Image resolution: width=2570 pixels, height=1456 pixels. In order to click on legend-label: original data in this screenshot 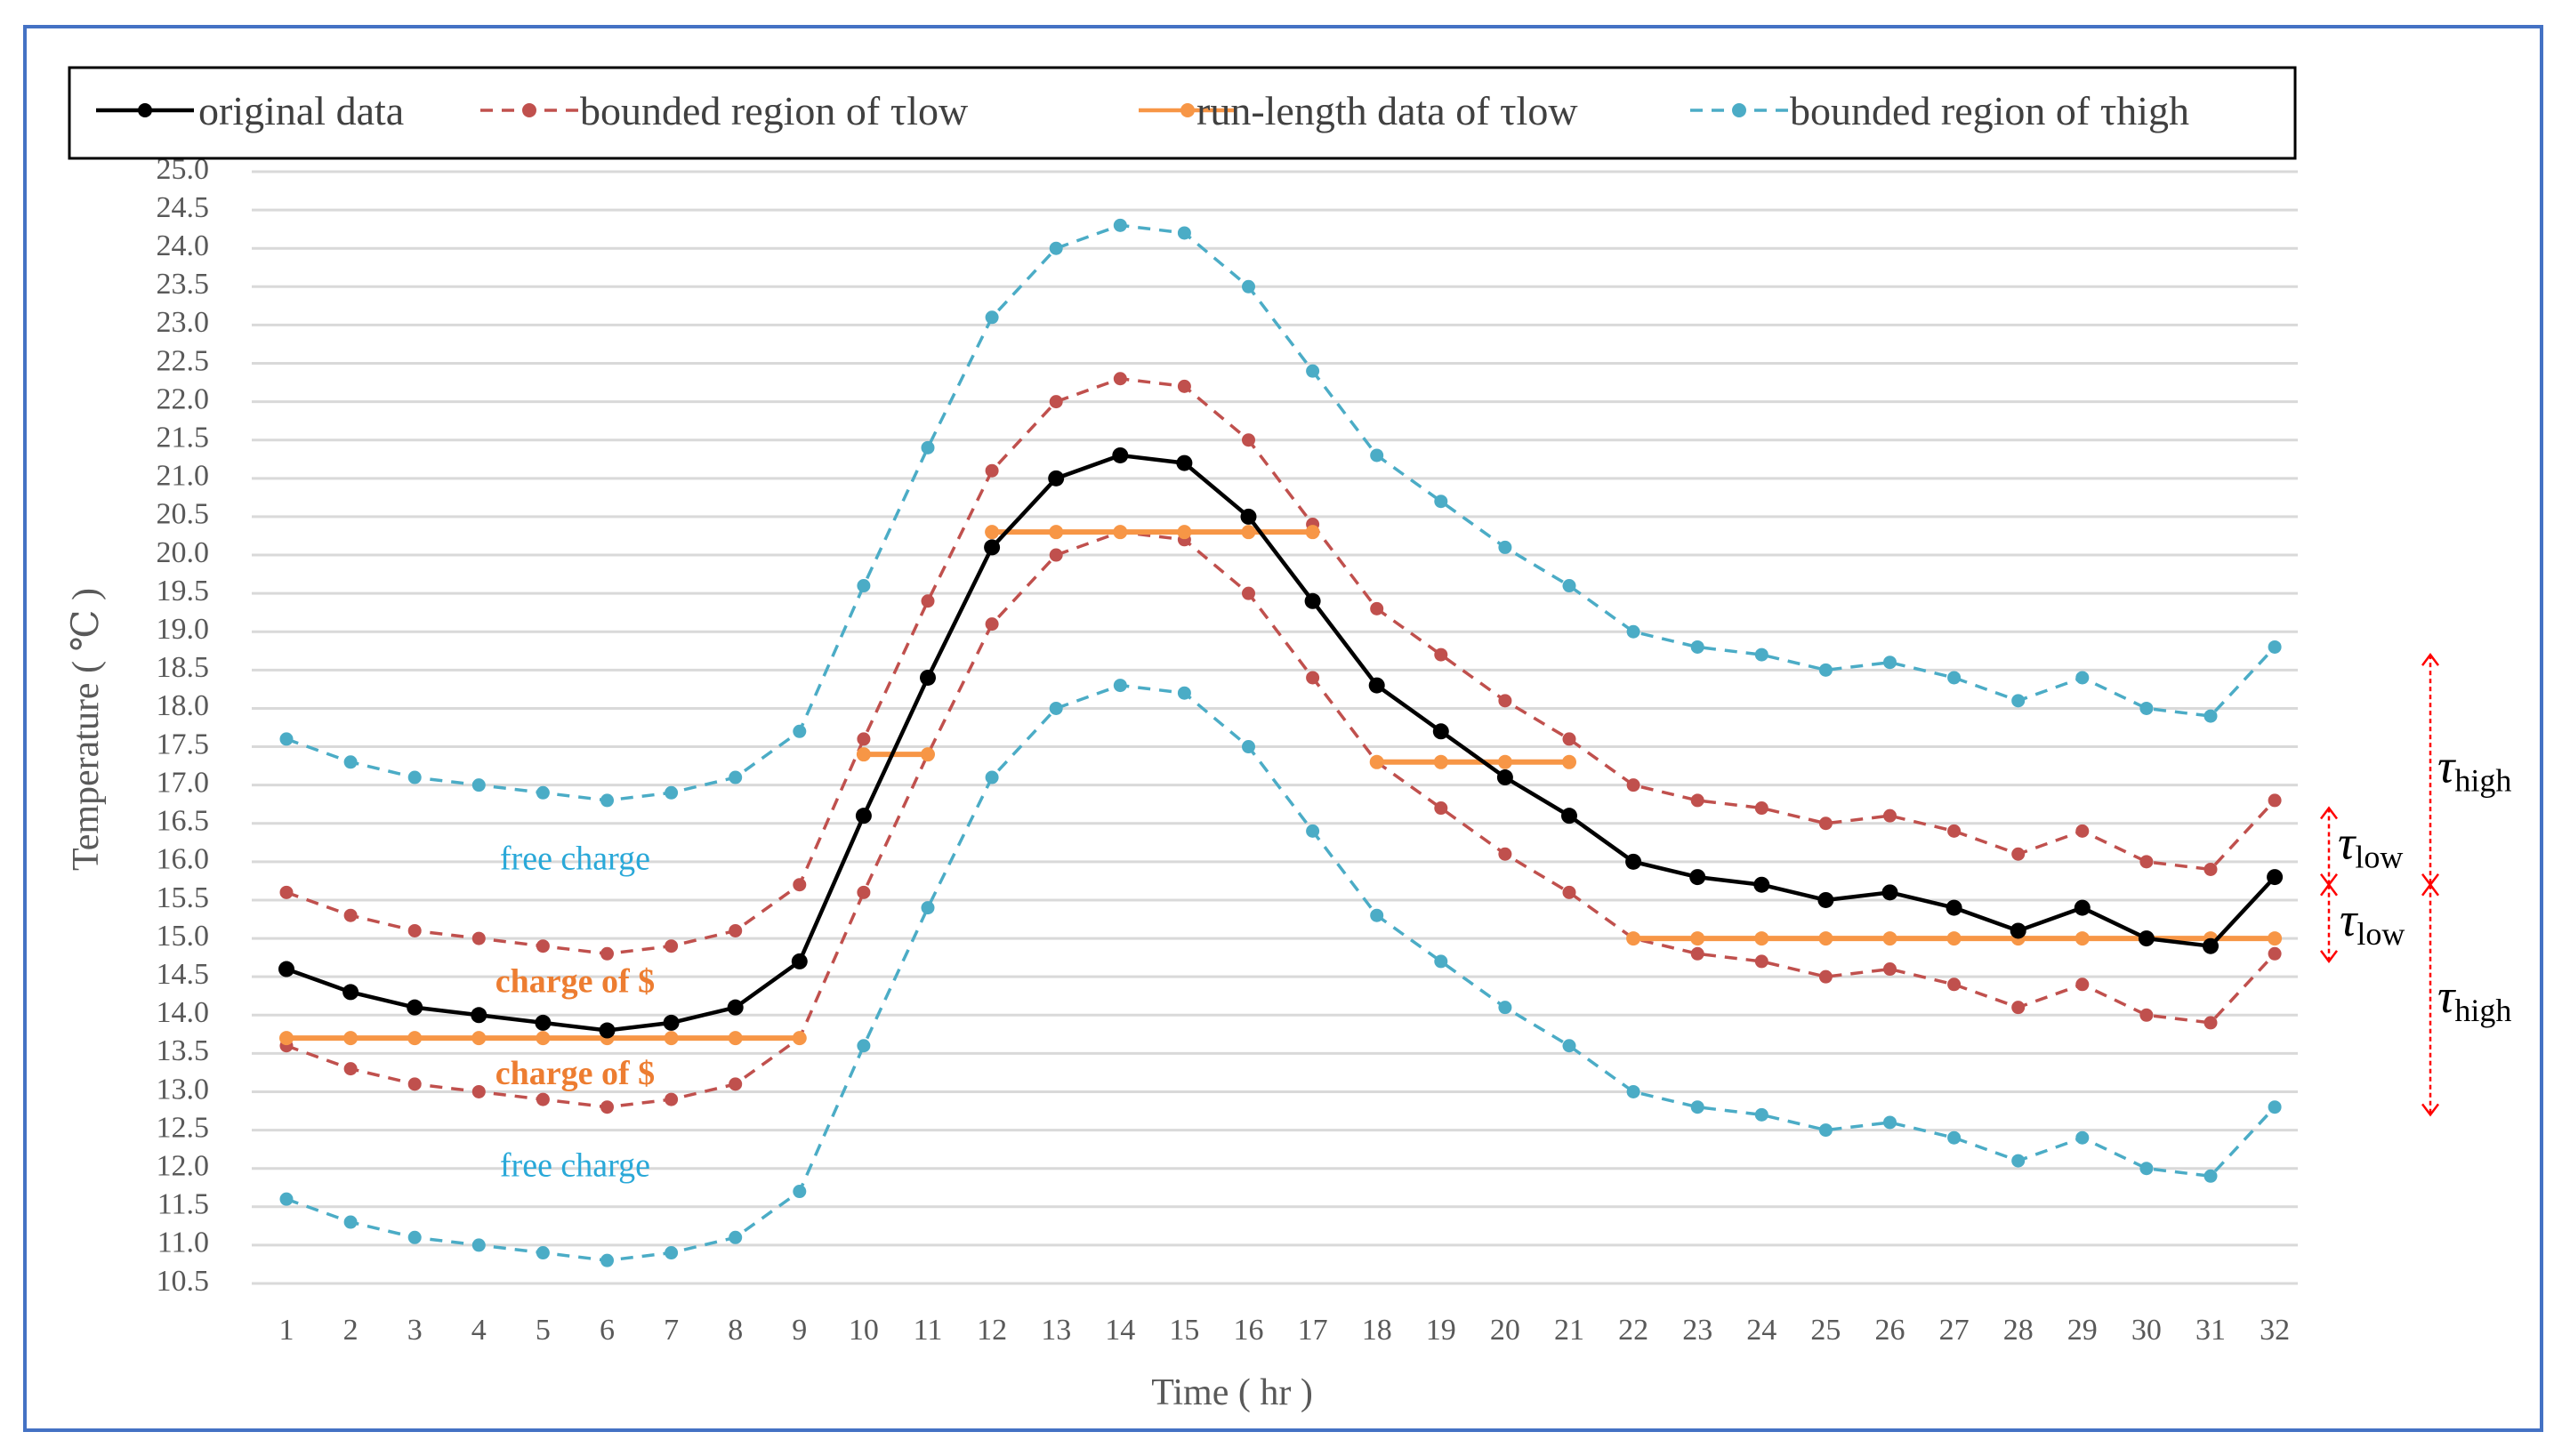, I will do `click(301, 110)`.